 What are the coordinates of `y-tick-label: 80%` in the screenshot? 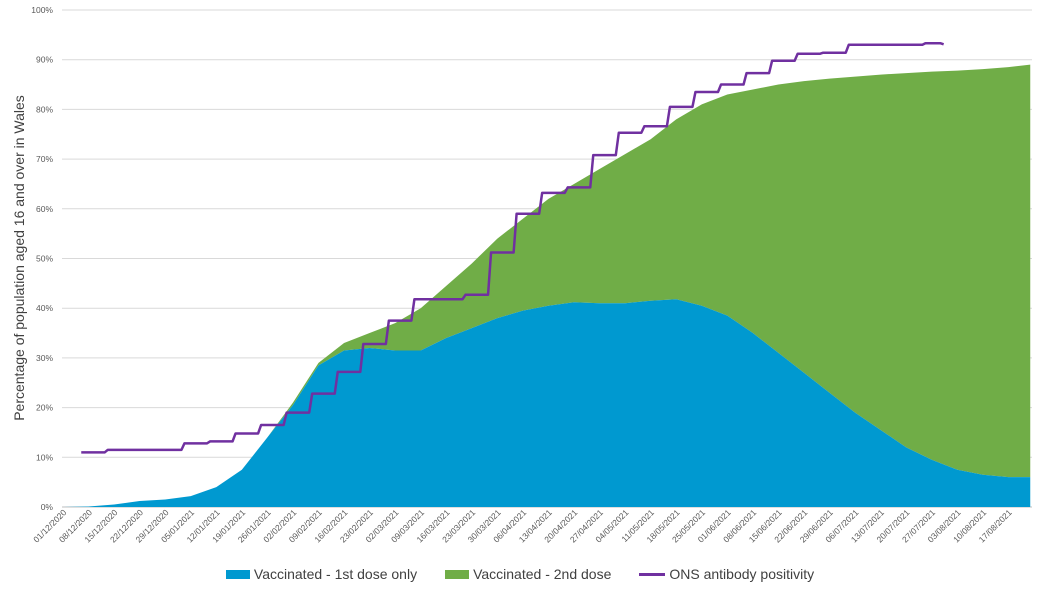 It's located at (44, 109).